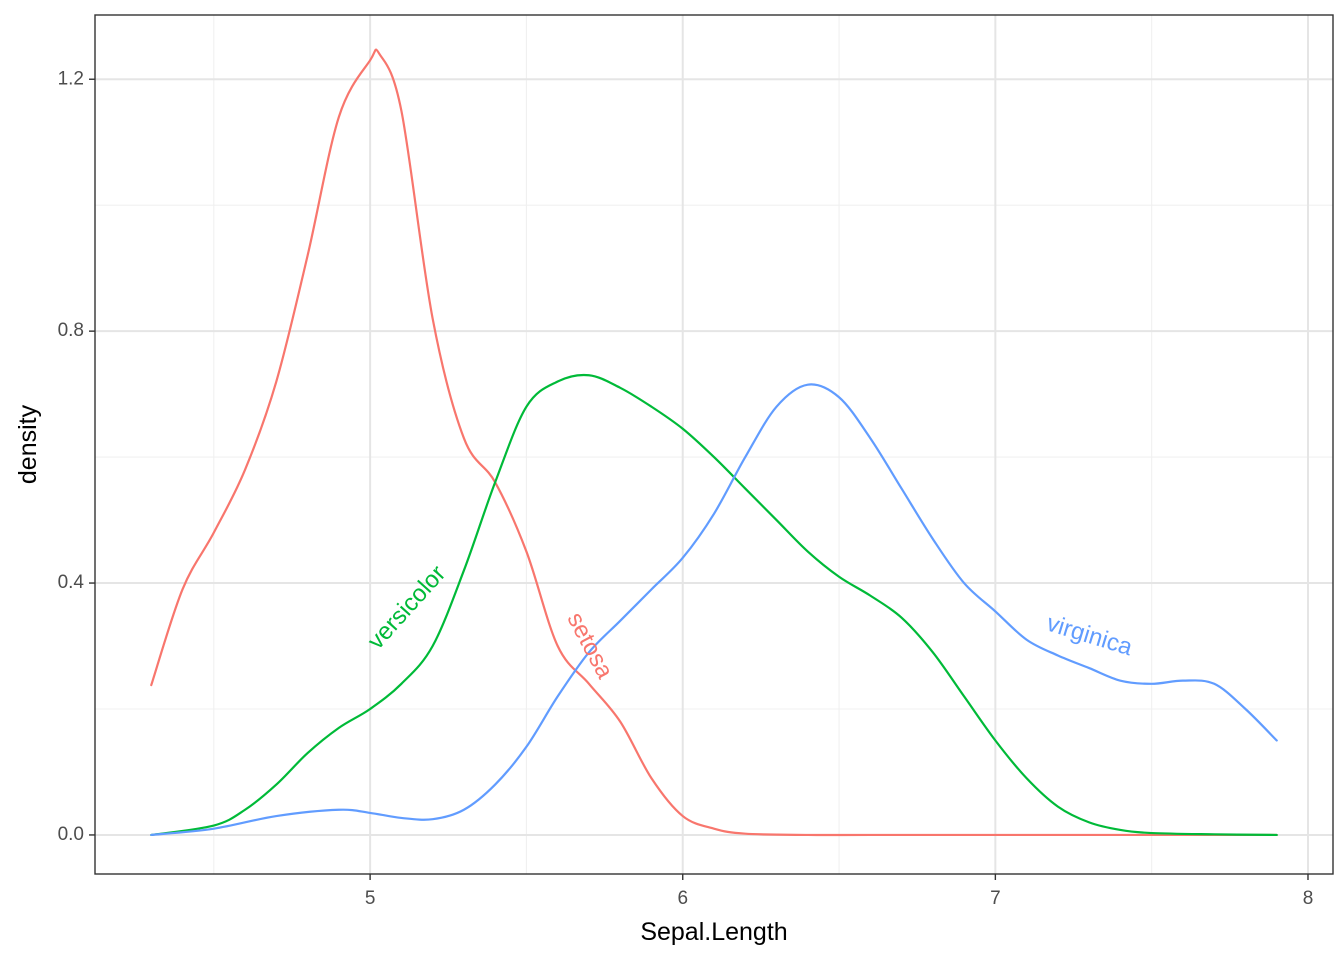 Image resolution: width=1344 pixels, height=960 pixels. Describe the element at coordinates (71, 834) in the screenshot. I see `y-tick-label: 0.0` at that location.